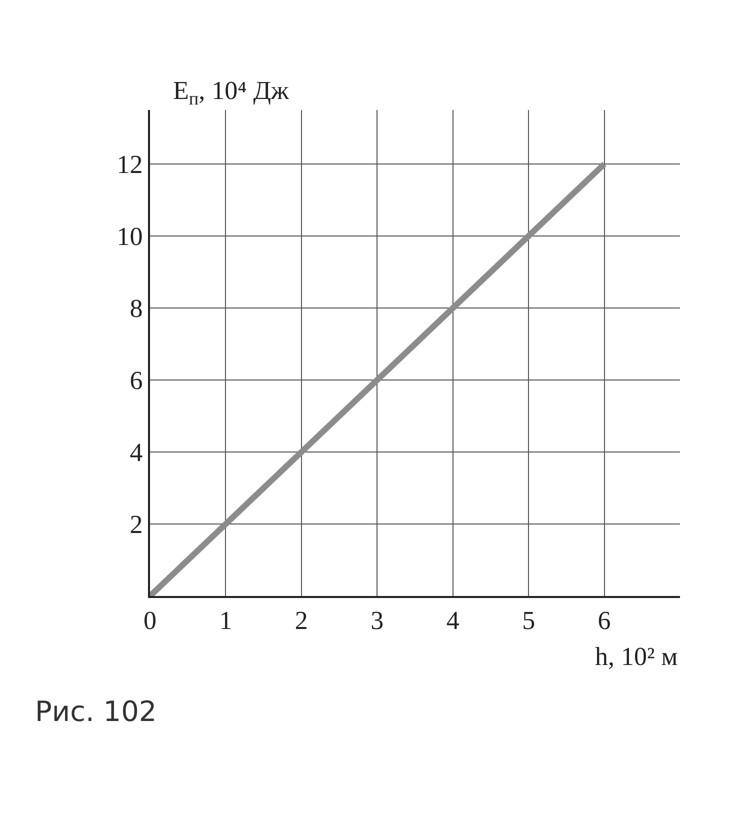 The width and height of the screenshot is (750, 826). I want to click on y-tick-label: 6, so click(136, 381).